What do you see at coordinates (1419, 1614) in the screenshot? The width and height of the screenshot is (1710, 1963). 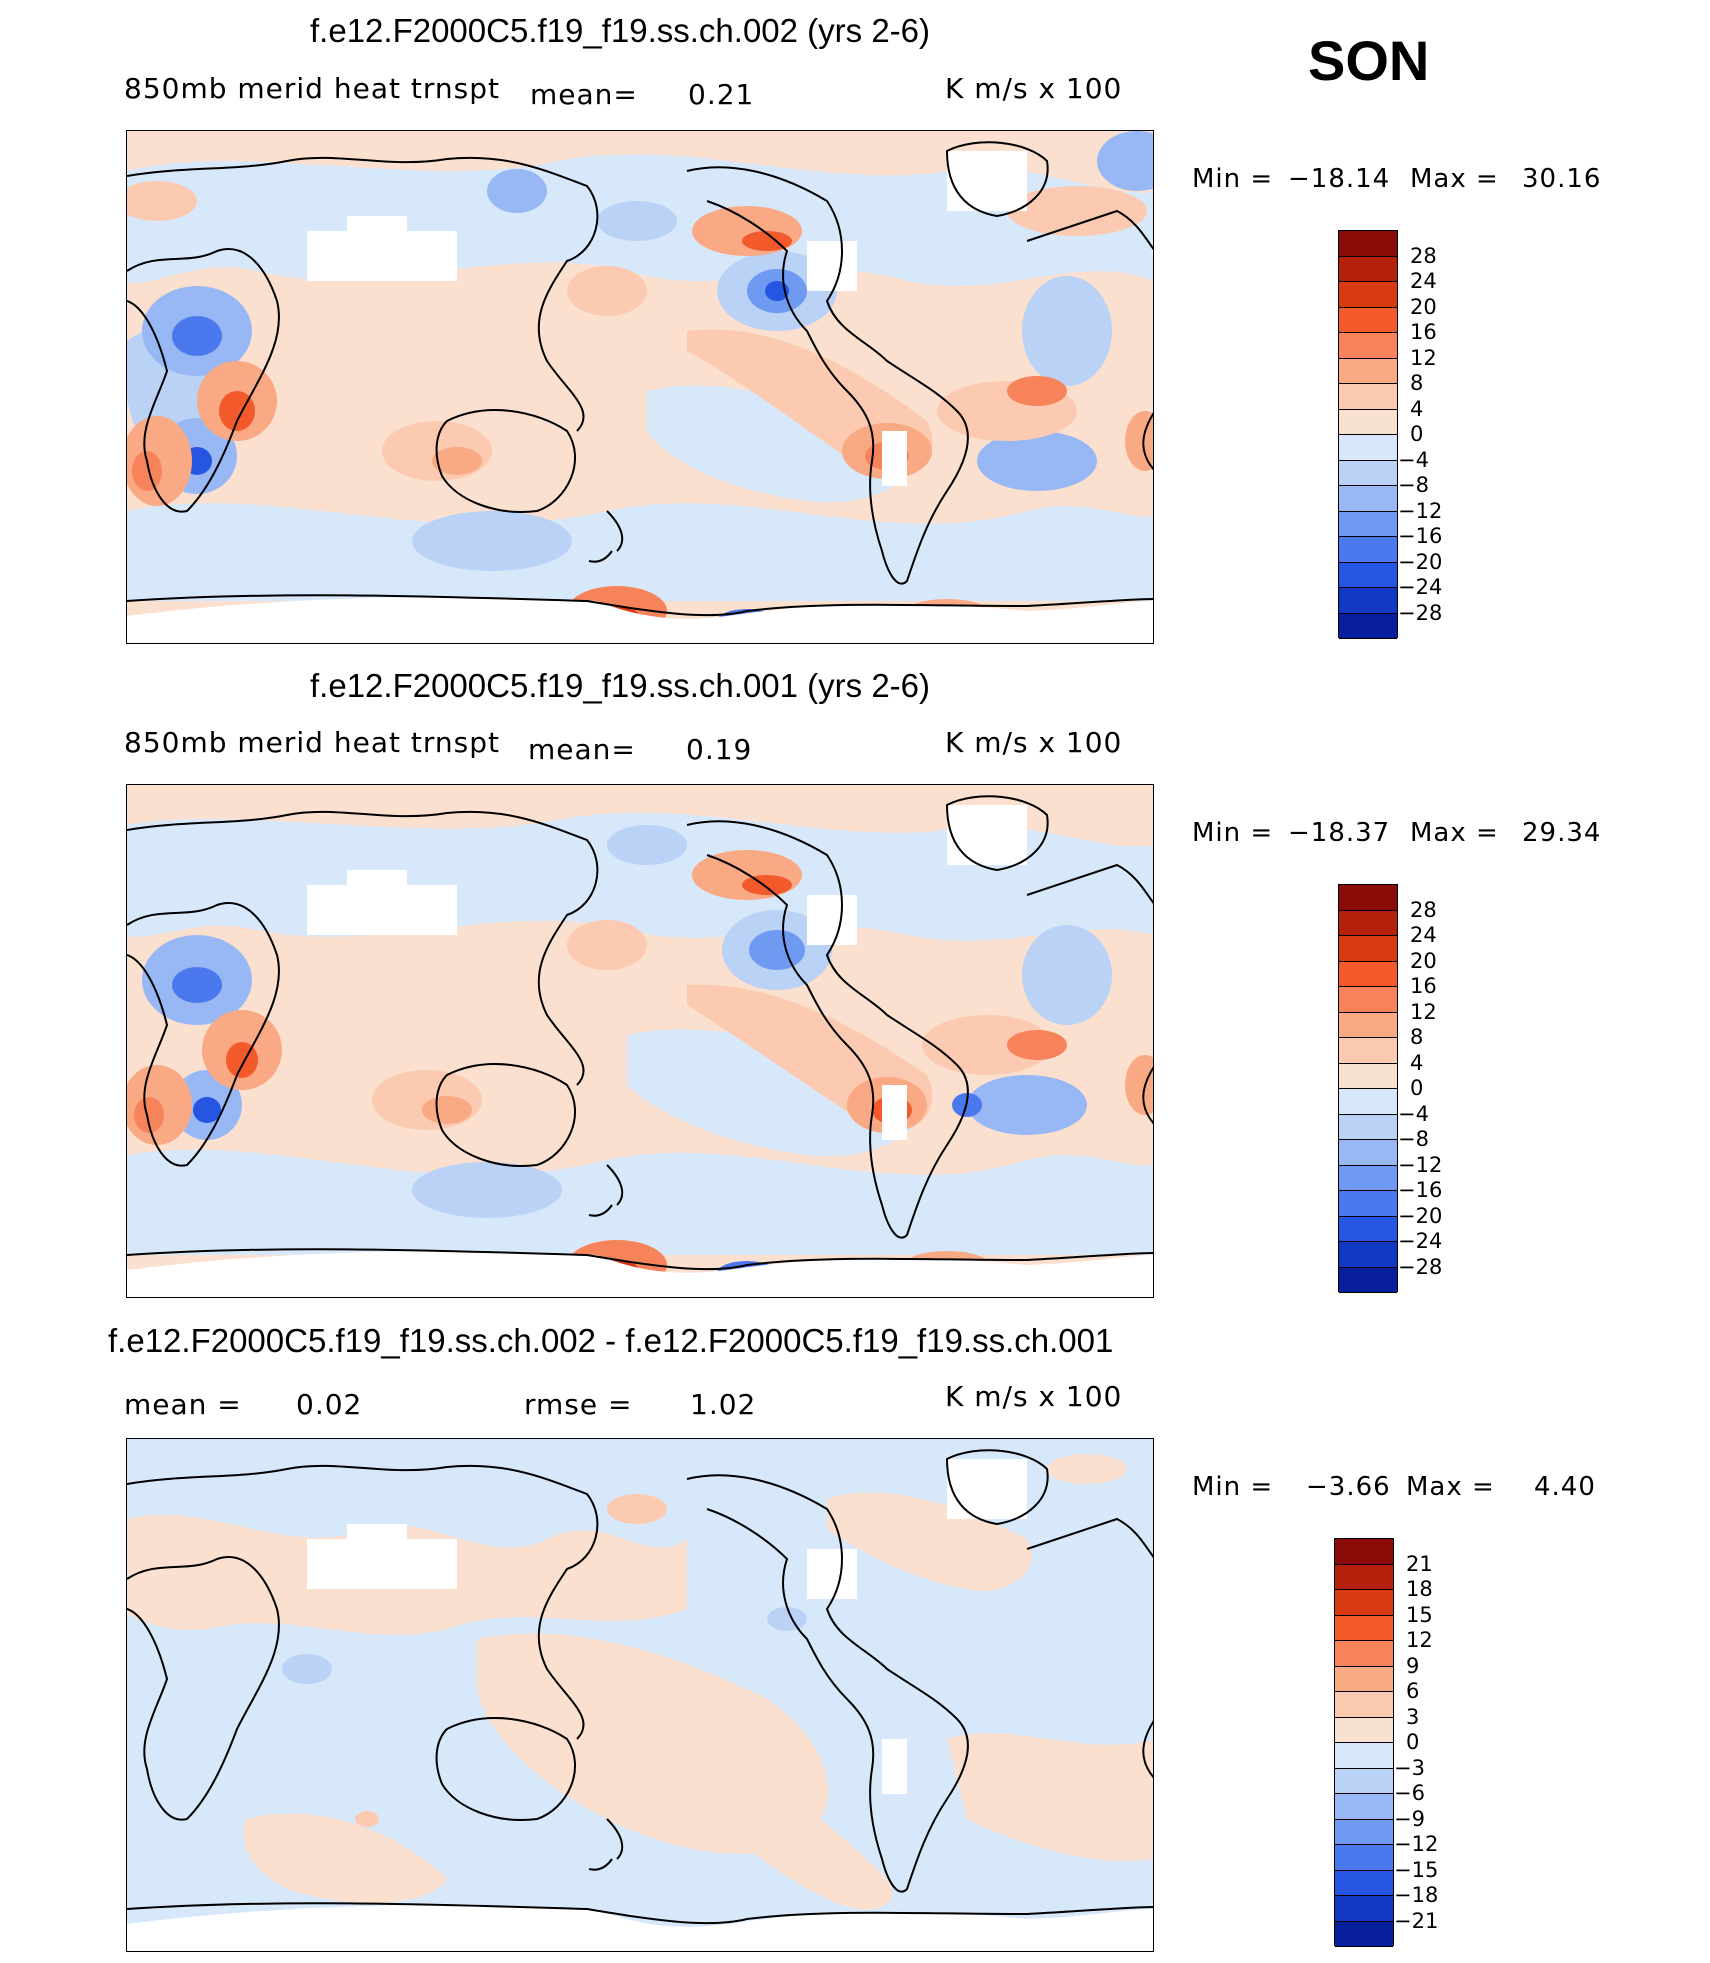 I see `colorbar-label: 15` at bounding box center [1419, 1614].